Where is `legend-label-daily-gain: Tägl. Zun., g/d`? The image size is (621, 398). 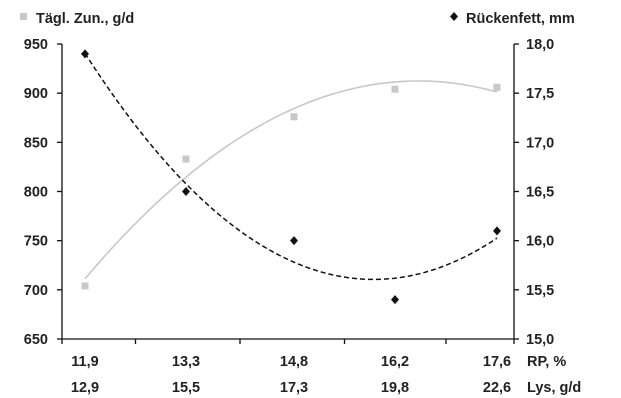 legend-label-daily-gain: Tägl. Zun., g/d is located at coordinates (85, 19).